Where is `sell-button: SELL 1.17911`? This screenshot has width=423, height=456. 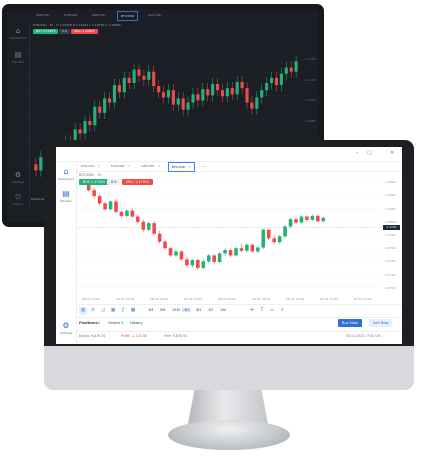 sell-button: SELL 1.17911 is located at coordinates (138, 182).